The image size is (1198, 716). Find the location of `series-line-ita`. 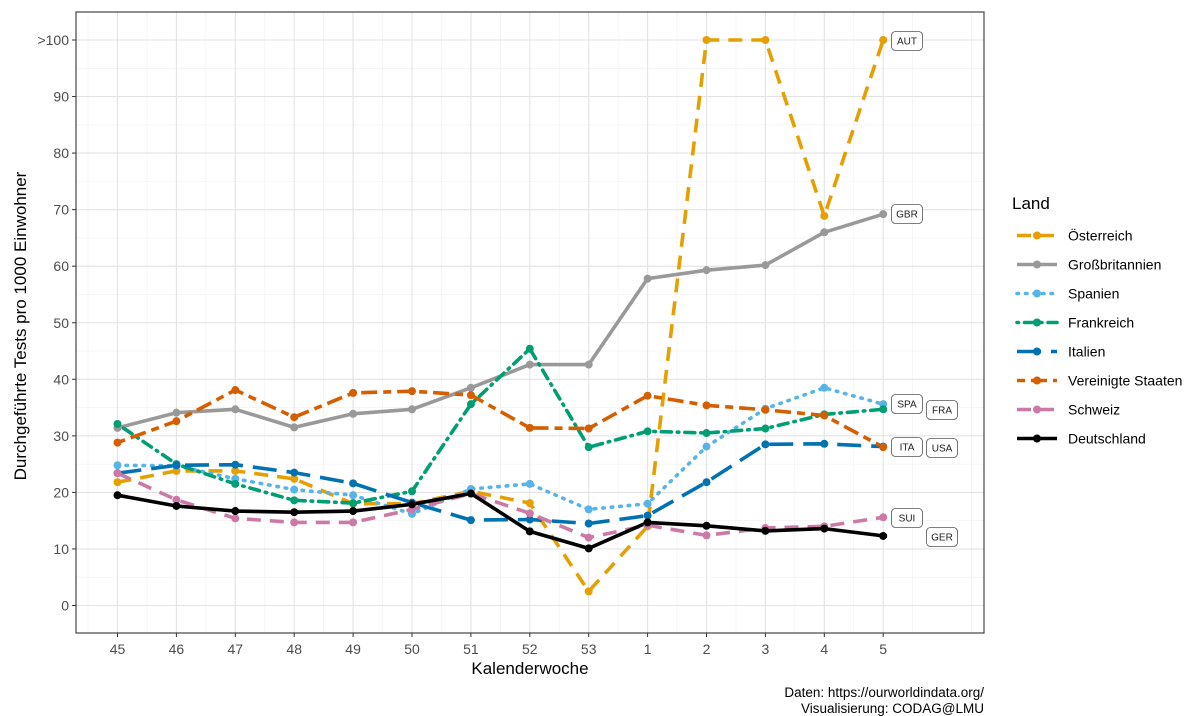

series-line-ita is located at coordinates (500, 483).